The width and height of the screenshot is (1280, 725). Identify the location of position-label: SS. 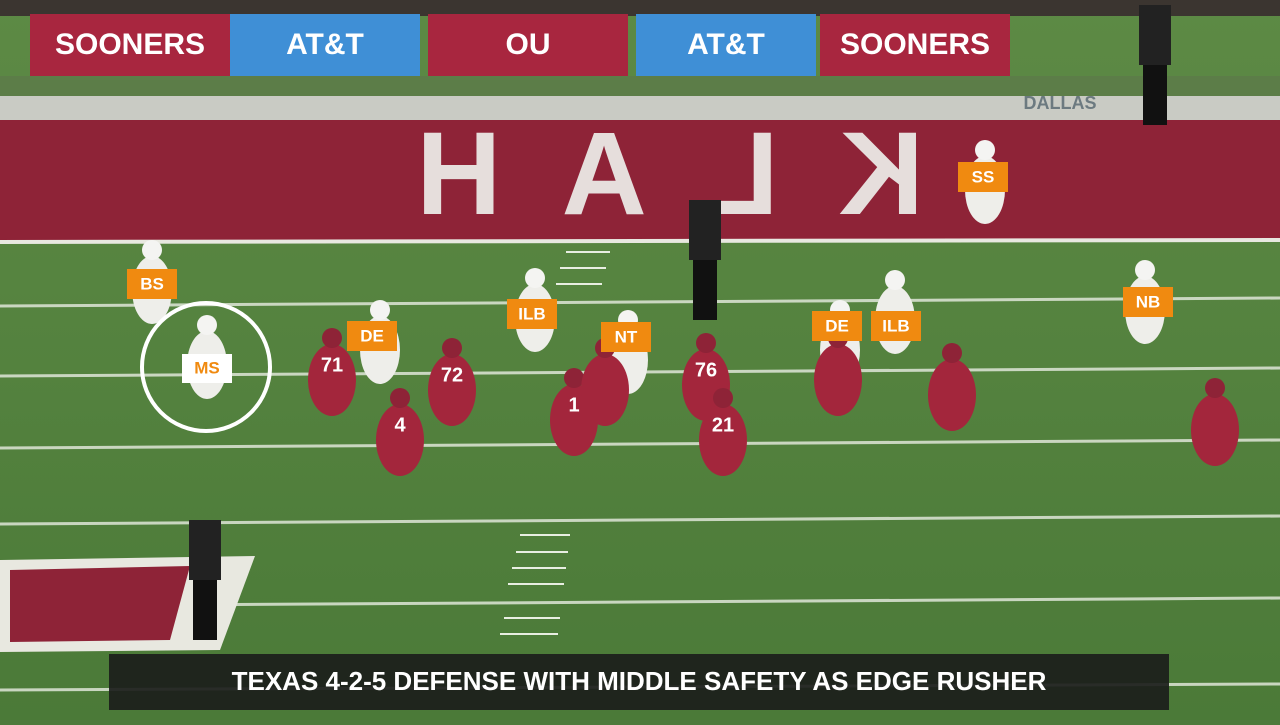
(983, 176).